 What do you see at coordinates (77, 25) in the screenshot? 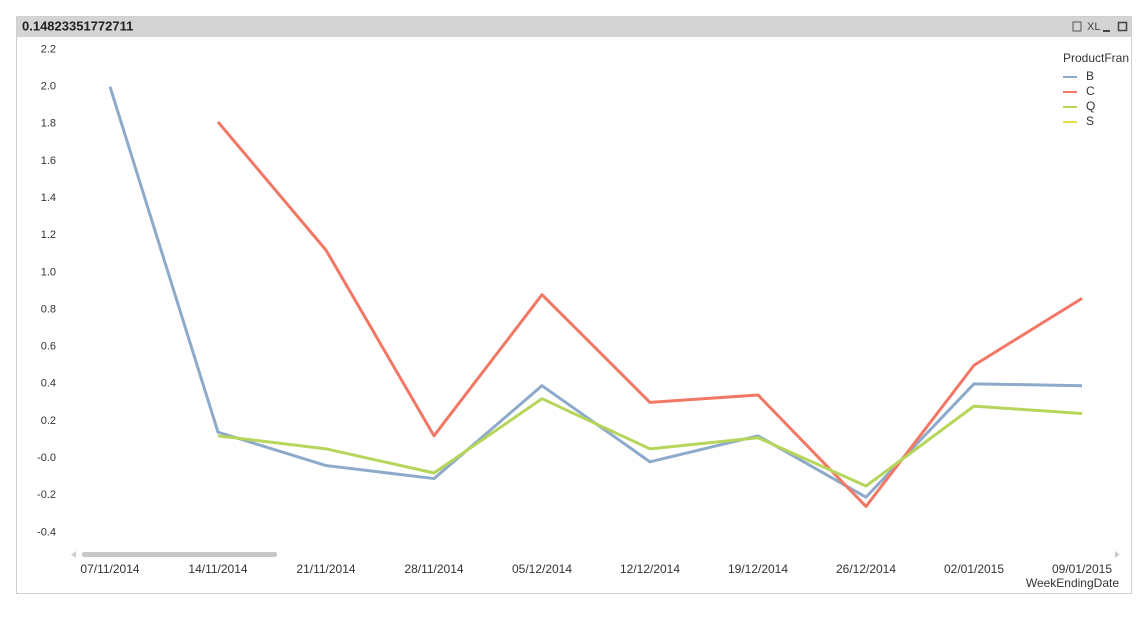
I see `chart-title: 0.14823351772711` at bounding box center [77, 25].